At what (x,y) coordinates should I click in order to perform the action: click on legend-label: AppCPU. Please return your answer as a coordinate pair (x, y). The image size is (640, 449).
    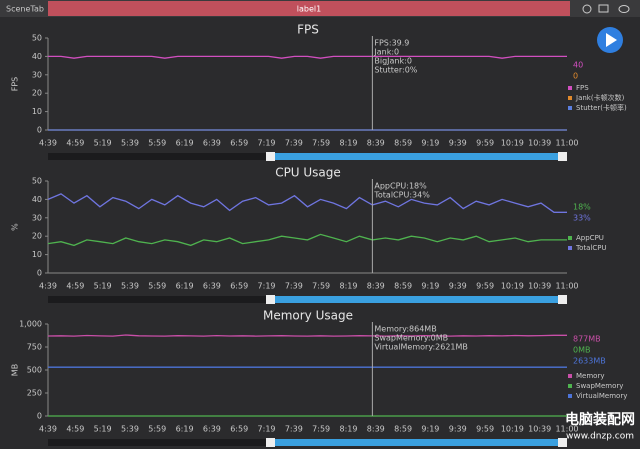
    Looking at the image, I should click on (590, 238).